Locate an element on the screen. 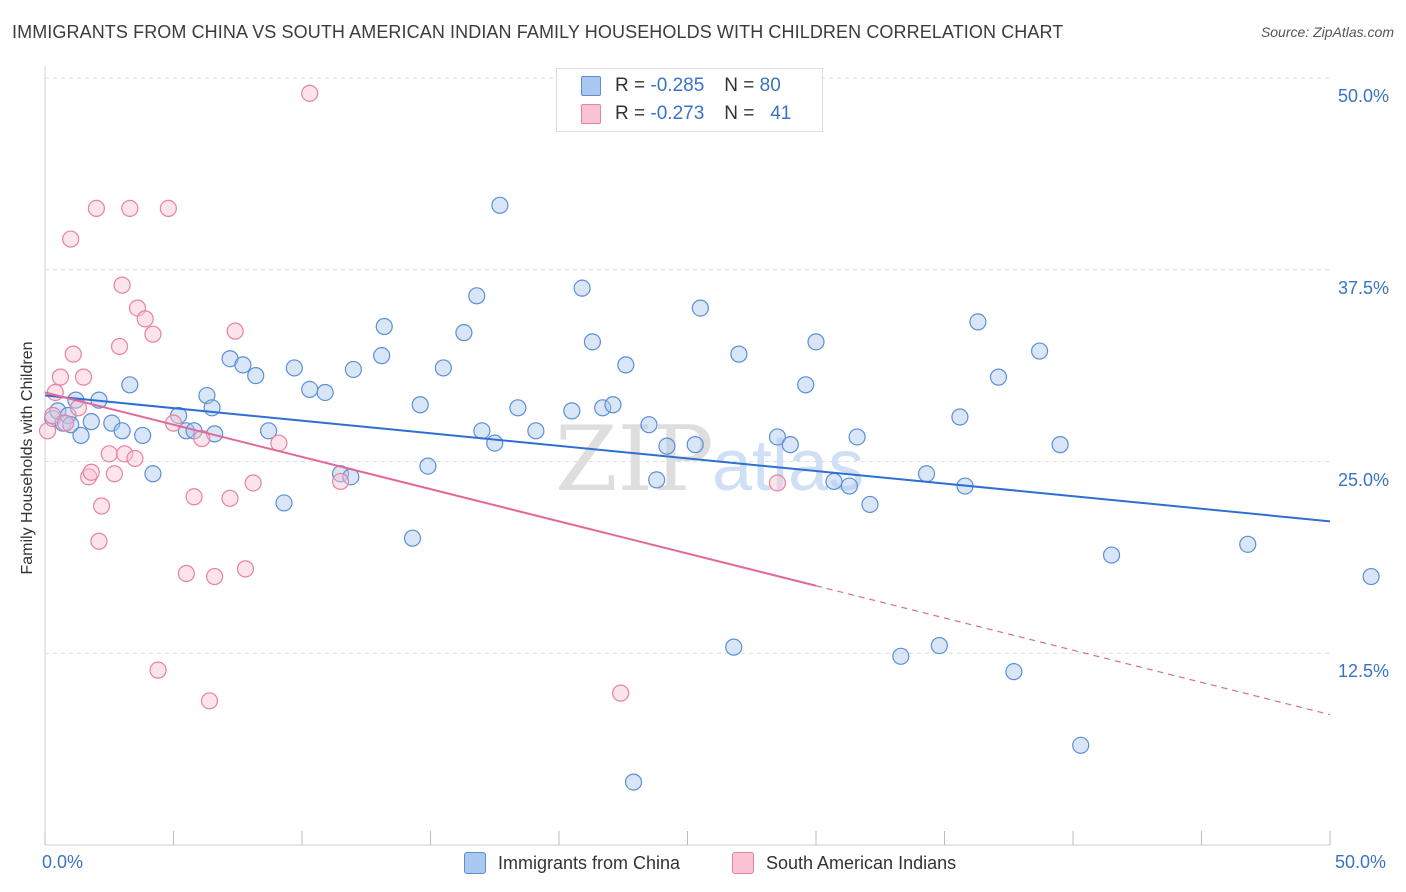  legend-swatch-china is located at coordinates (475, 863).